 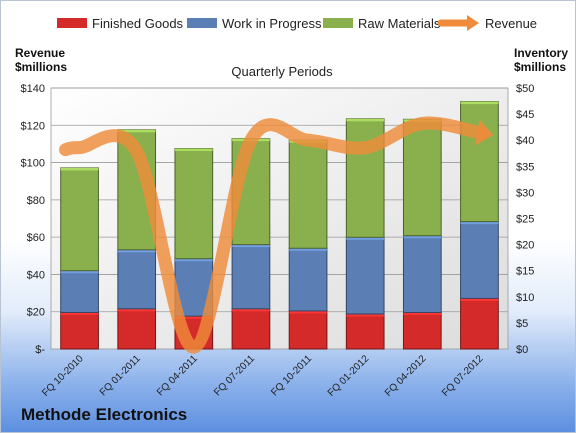 I want to click on legend-swatch-work-in-progress, so click(x=202, y=23).